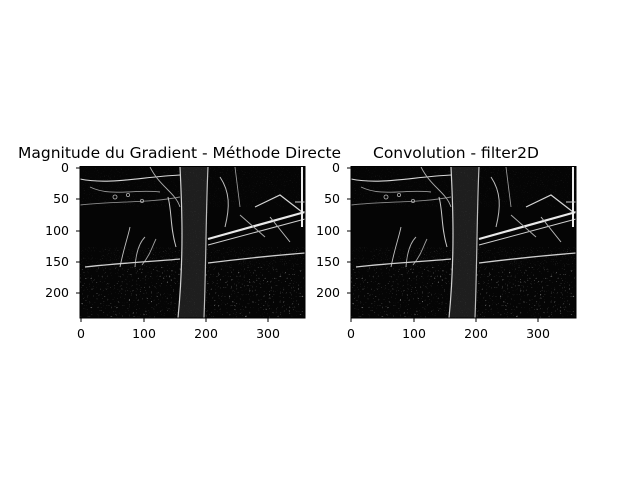  What do you see at coordinates (414, 333) in the screenshot?
I see `right-xtick-label: 100` at bounding box center [414, 333].